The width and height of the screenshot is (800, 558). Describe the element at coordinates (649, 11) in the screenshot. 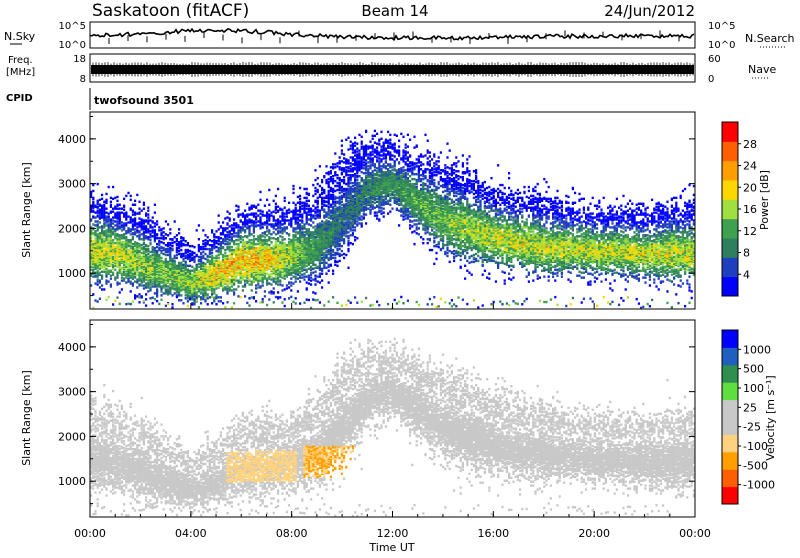

I see `date-label: 24/Jun/2012` at that location.